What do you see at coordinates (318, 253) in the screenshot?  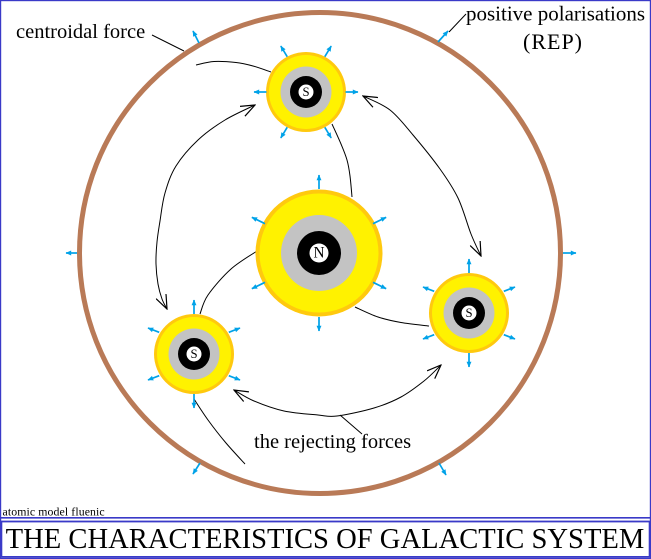 I see `svg-text: N` at bounding box center [318, 253].